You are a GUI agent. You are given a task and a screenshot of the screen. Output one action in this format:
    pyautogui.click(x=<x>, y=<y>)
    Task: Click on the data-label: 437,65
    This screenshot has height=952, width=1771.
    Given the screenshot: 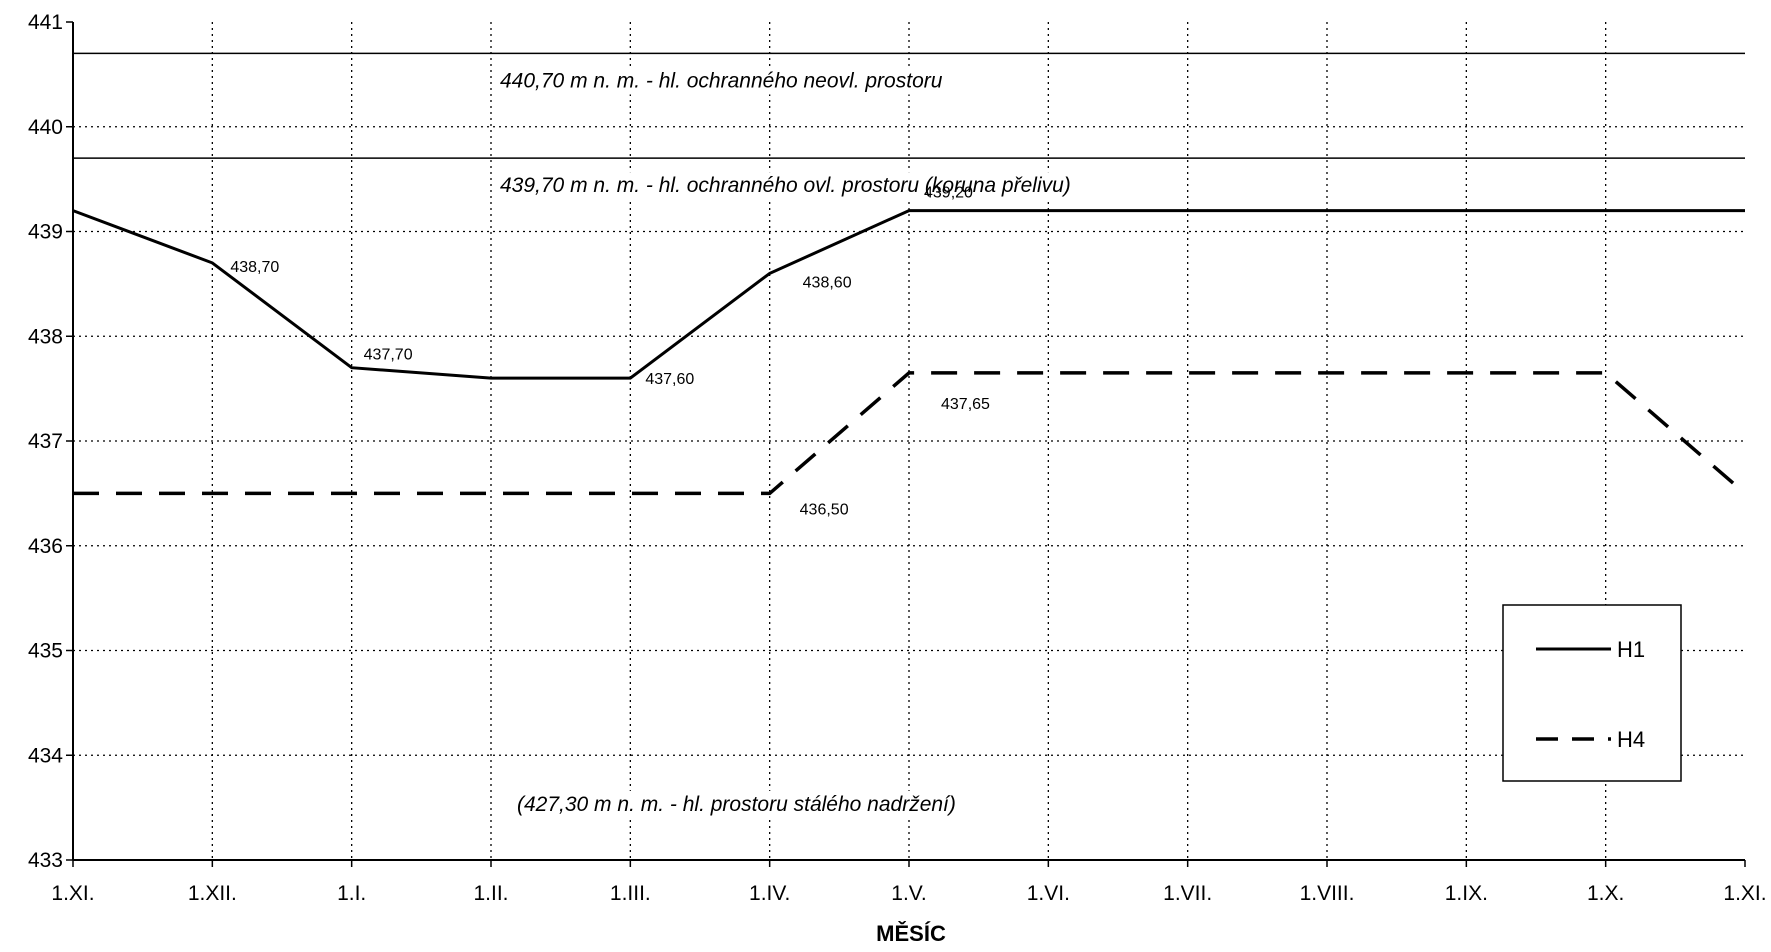 What is the action you would take?
    pyautogui.click(x=965, y=404)
    